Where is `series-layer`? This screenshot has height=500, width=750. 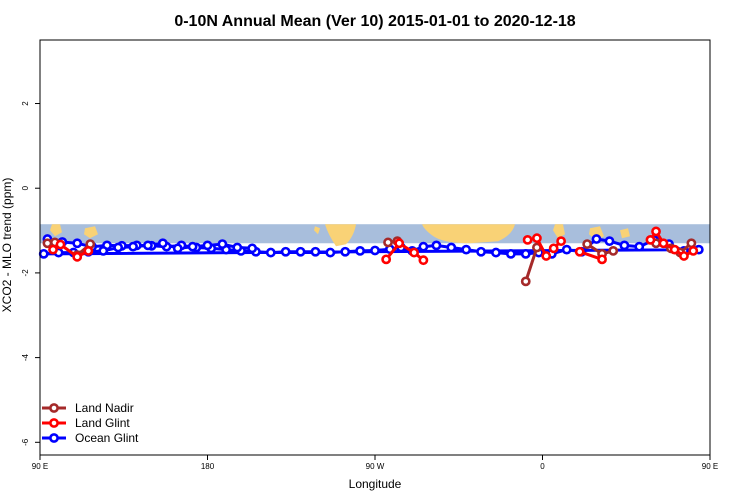
series-layer is located at coordinates (371, 256).